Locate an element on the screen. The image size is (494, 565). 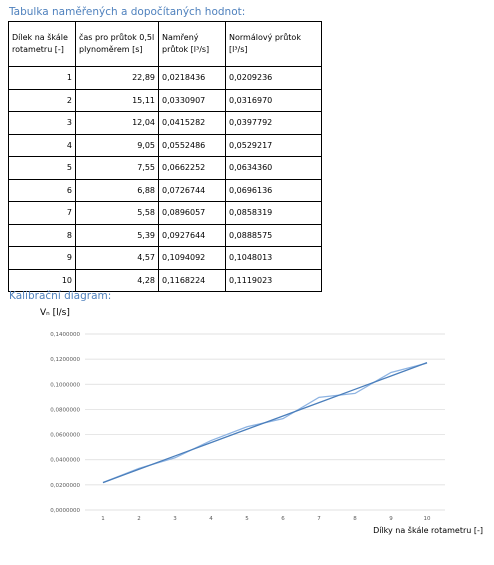
y-tick-label: 0,0400000 is located at coordinates (65, 461).